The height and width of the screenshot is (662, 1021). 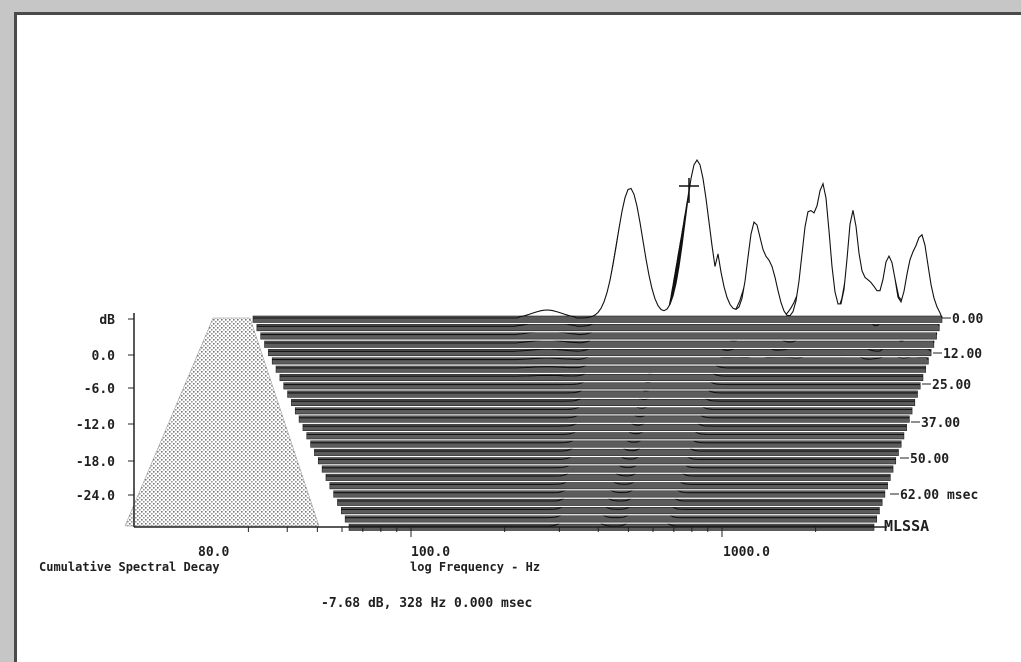 I want to click on cursor-readout: -7.68 dB, 328 Hz 0.000 msec, so click(x=426, y=603).